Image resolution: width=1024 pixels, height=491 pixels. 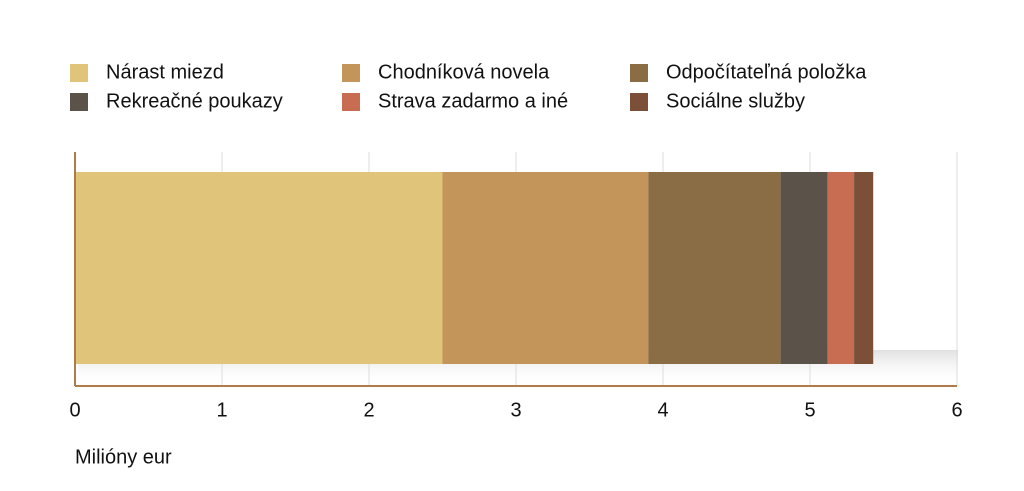 What do you see at coordinates (956, 410) in the screenshot?
I see `x-tick-label: 6` at bounding box center [956, 410].